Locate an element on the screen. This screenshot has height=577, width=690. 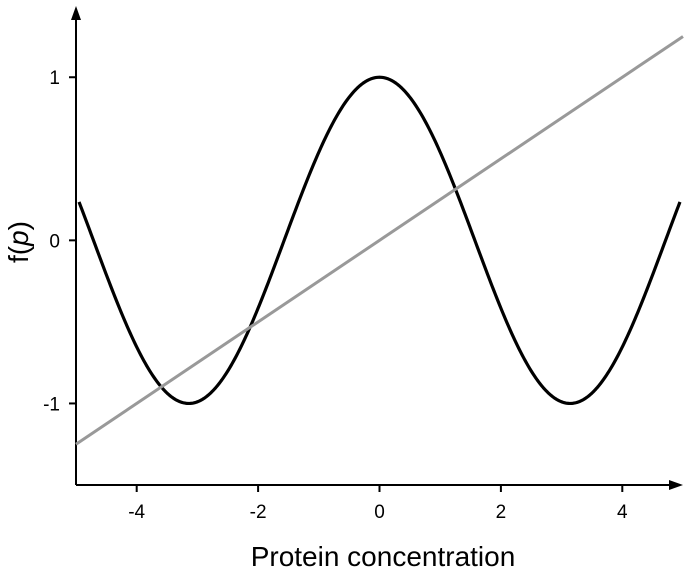
x-axis-arrow is located at coordinates (676, 485).